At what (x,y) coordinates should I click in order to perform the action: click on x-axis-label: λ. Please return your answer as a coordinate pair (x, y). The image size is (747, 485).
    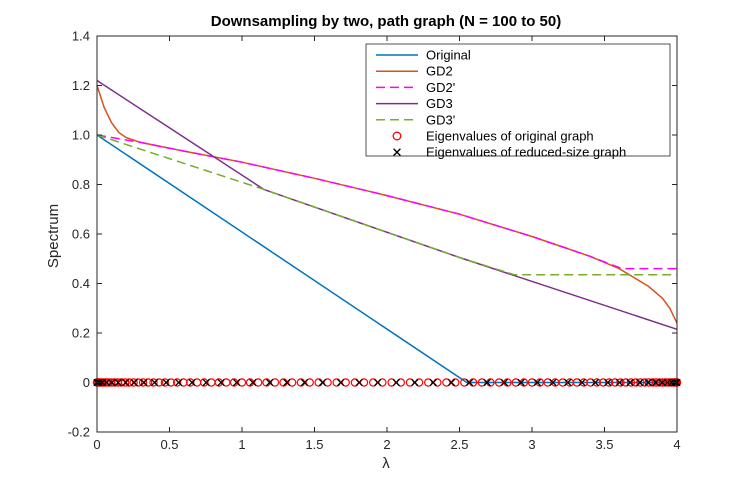
    Looking at the image, I should click on (386, 463).